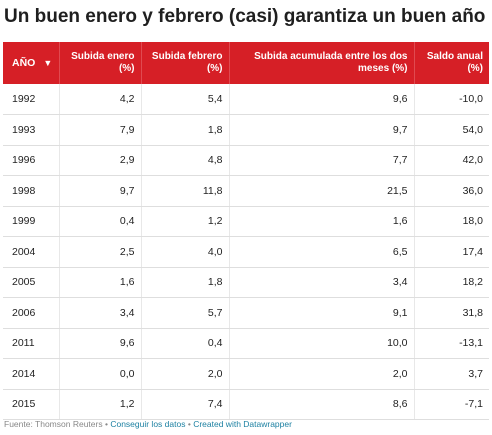 The height and width of the screenshot is (435, 492). What do you see at coordinates (100, 343) in the screenshot?
I see `cell-january: 9,6` at bounding box center [100, 343].